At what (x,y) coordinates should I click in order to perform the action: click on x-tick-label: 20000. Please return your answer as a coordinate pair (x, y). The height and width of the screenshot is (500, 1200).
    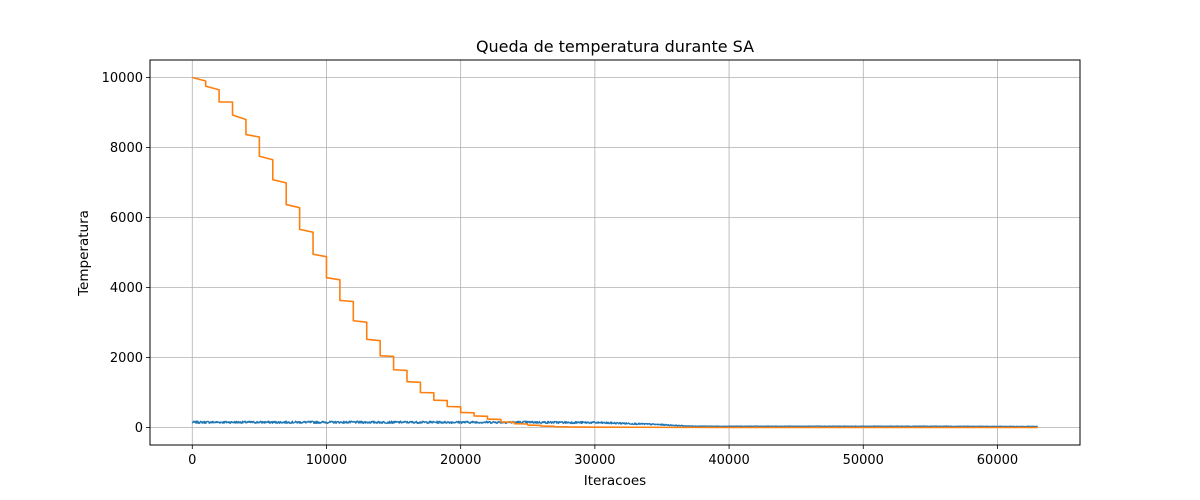
    Looking at the image, I should click on (460, 460).